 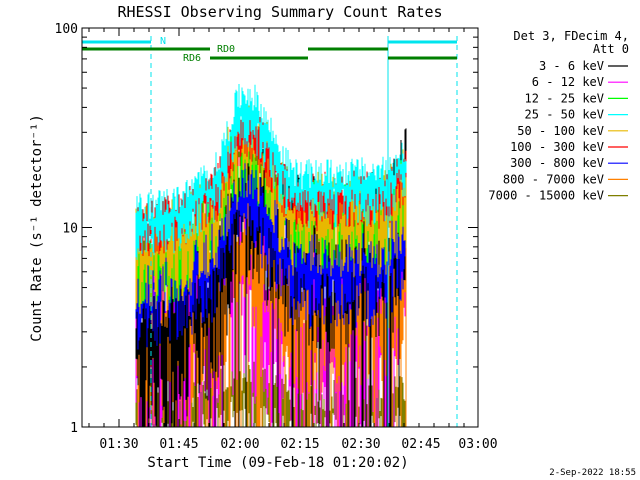 What do you see at coordinates (74, 428) in the screenshot?
I see `y-tick-label: 1` at bounding box center [74, 428].